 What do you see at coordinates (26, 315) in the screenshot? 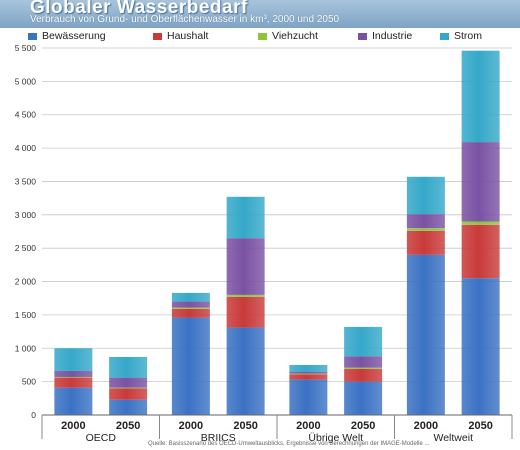
I see `y-tick-label: 1 500` at bounding box center [26, 315].